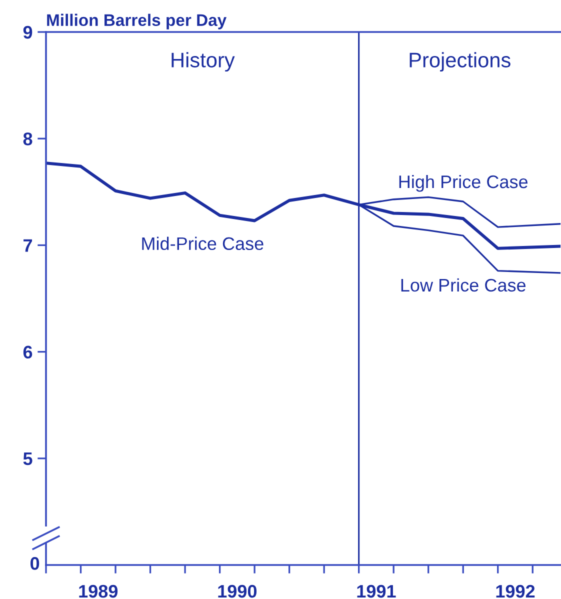 The width and height of the screenshot is (561, 599). Describe the element at coordinates (98, 591) in the screenshot. I see `x-tick-label: 1989` at that location.